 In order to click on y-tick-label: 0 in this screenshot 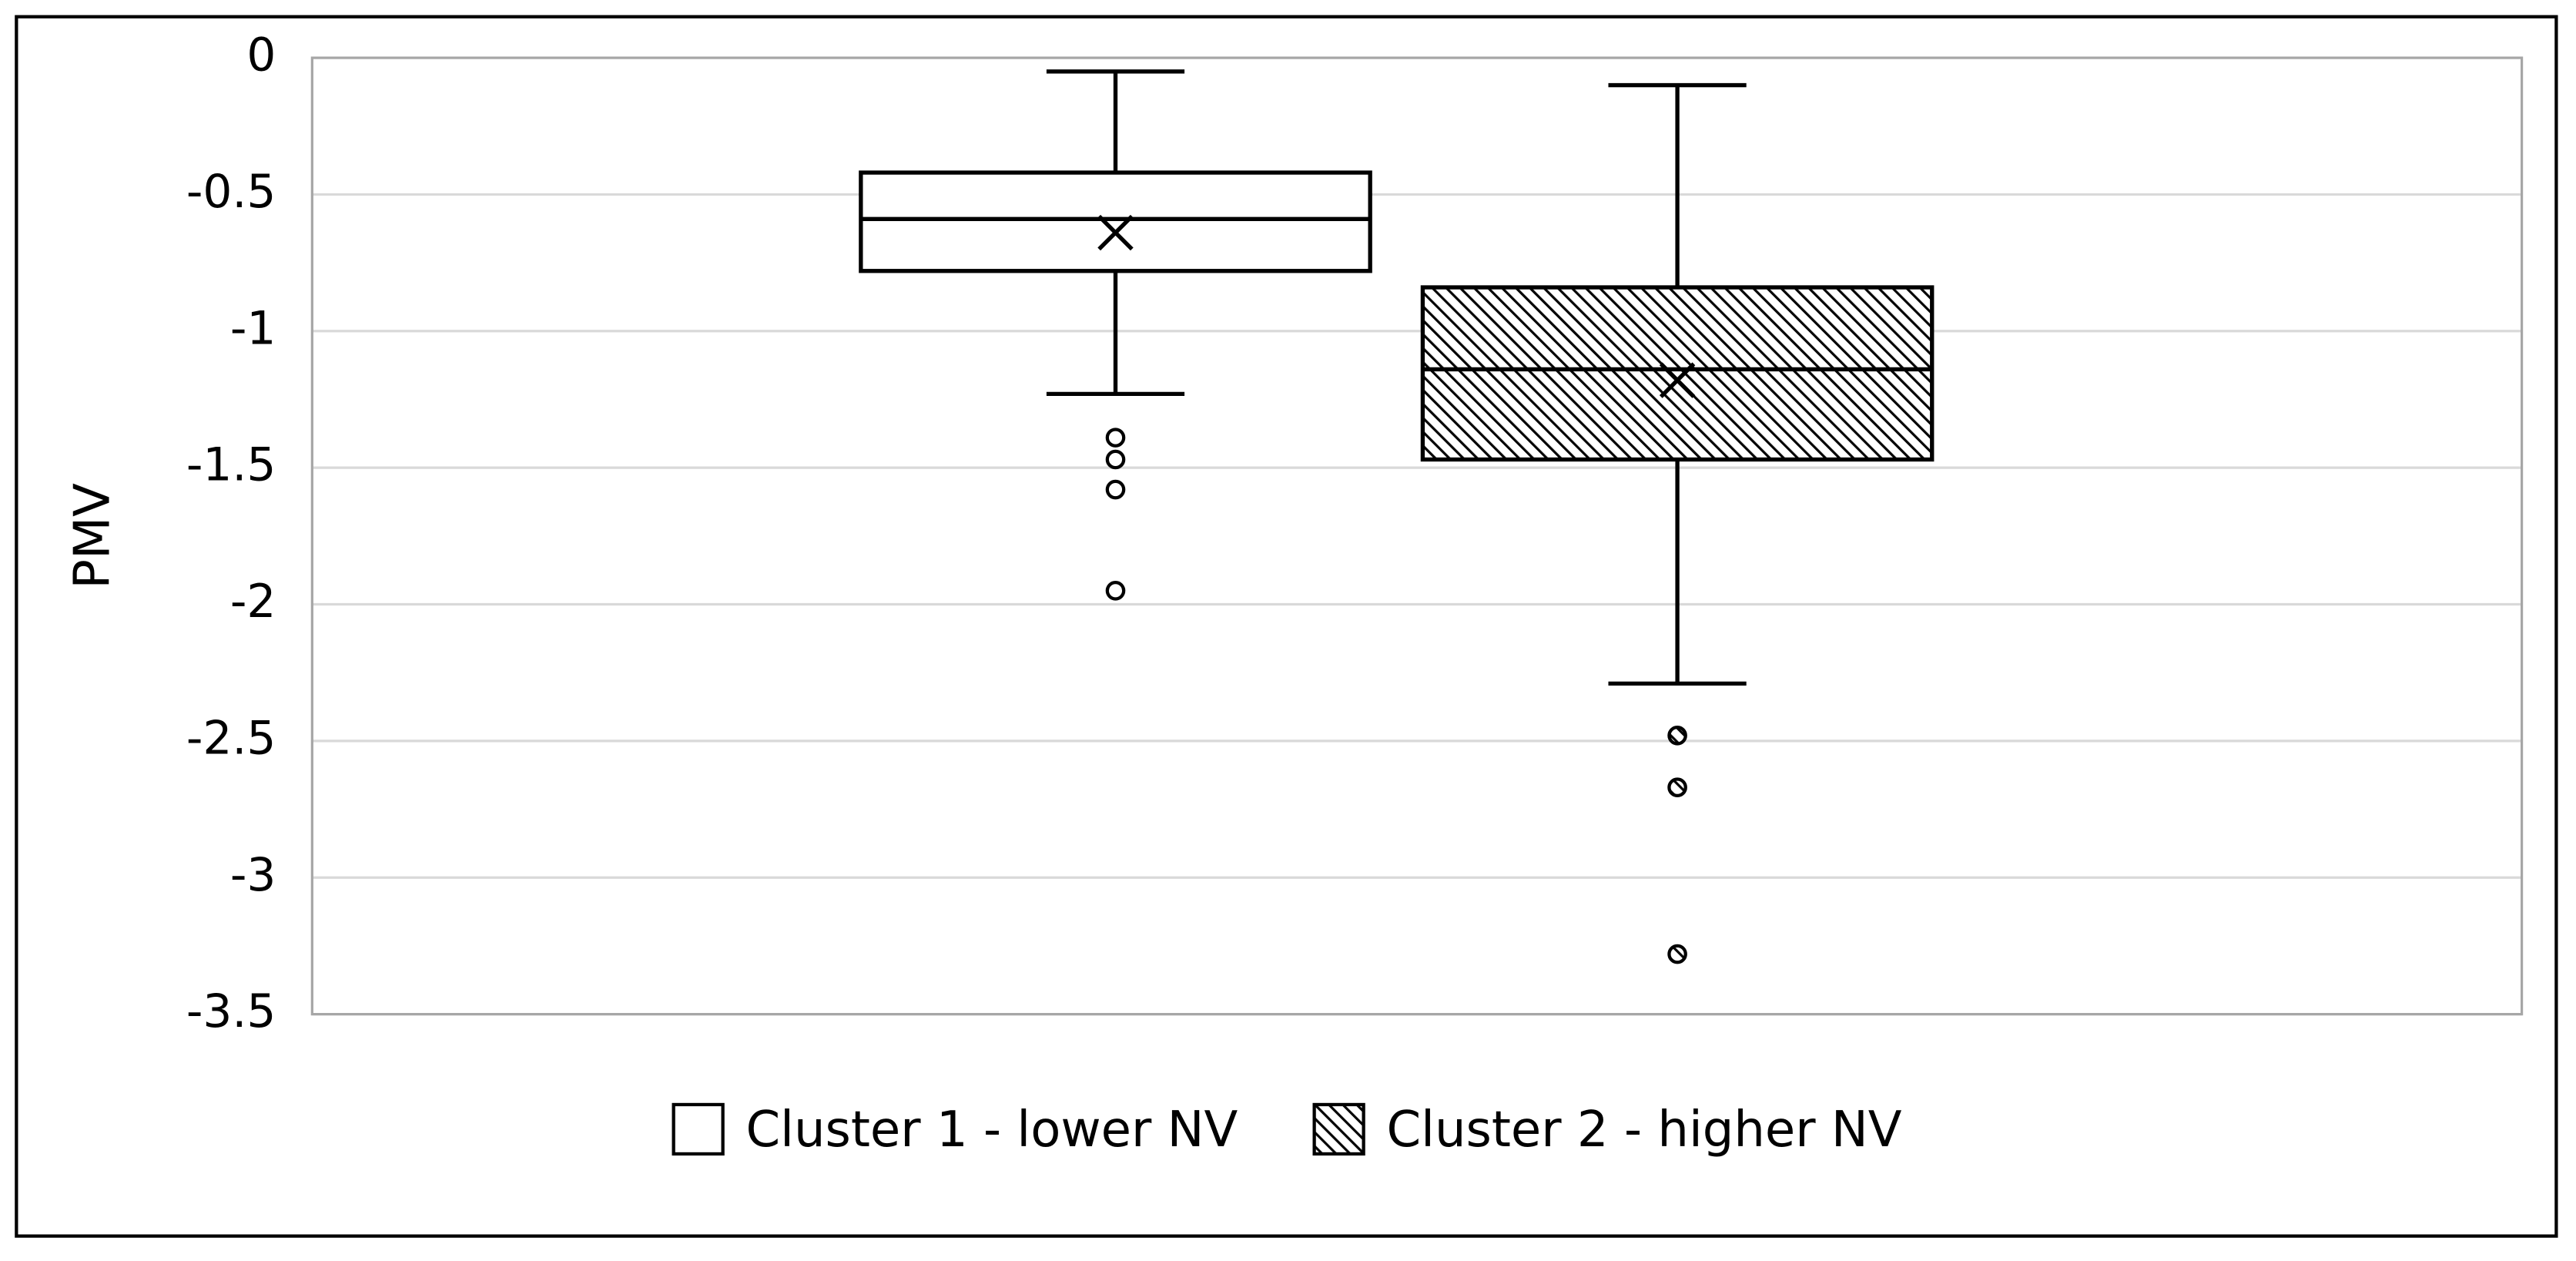, I will do `click(261, 55)`.